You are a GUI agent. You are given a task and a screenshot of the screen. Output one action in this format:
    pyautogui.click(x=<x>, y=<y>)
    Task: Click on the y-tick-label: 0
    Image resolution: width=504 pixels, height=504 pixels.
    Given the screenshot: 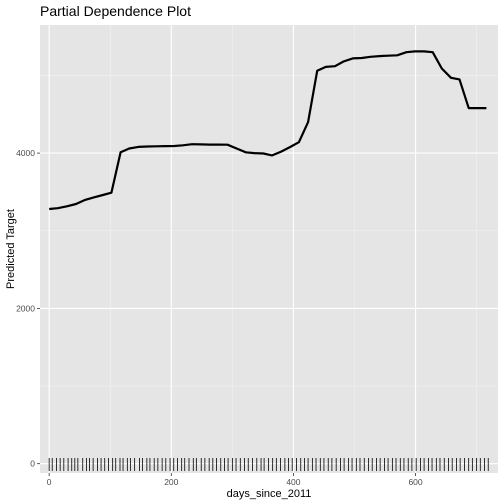 What is the action you would take?
    pyautogui.click(x=32, y=464)
    